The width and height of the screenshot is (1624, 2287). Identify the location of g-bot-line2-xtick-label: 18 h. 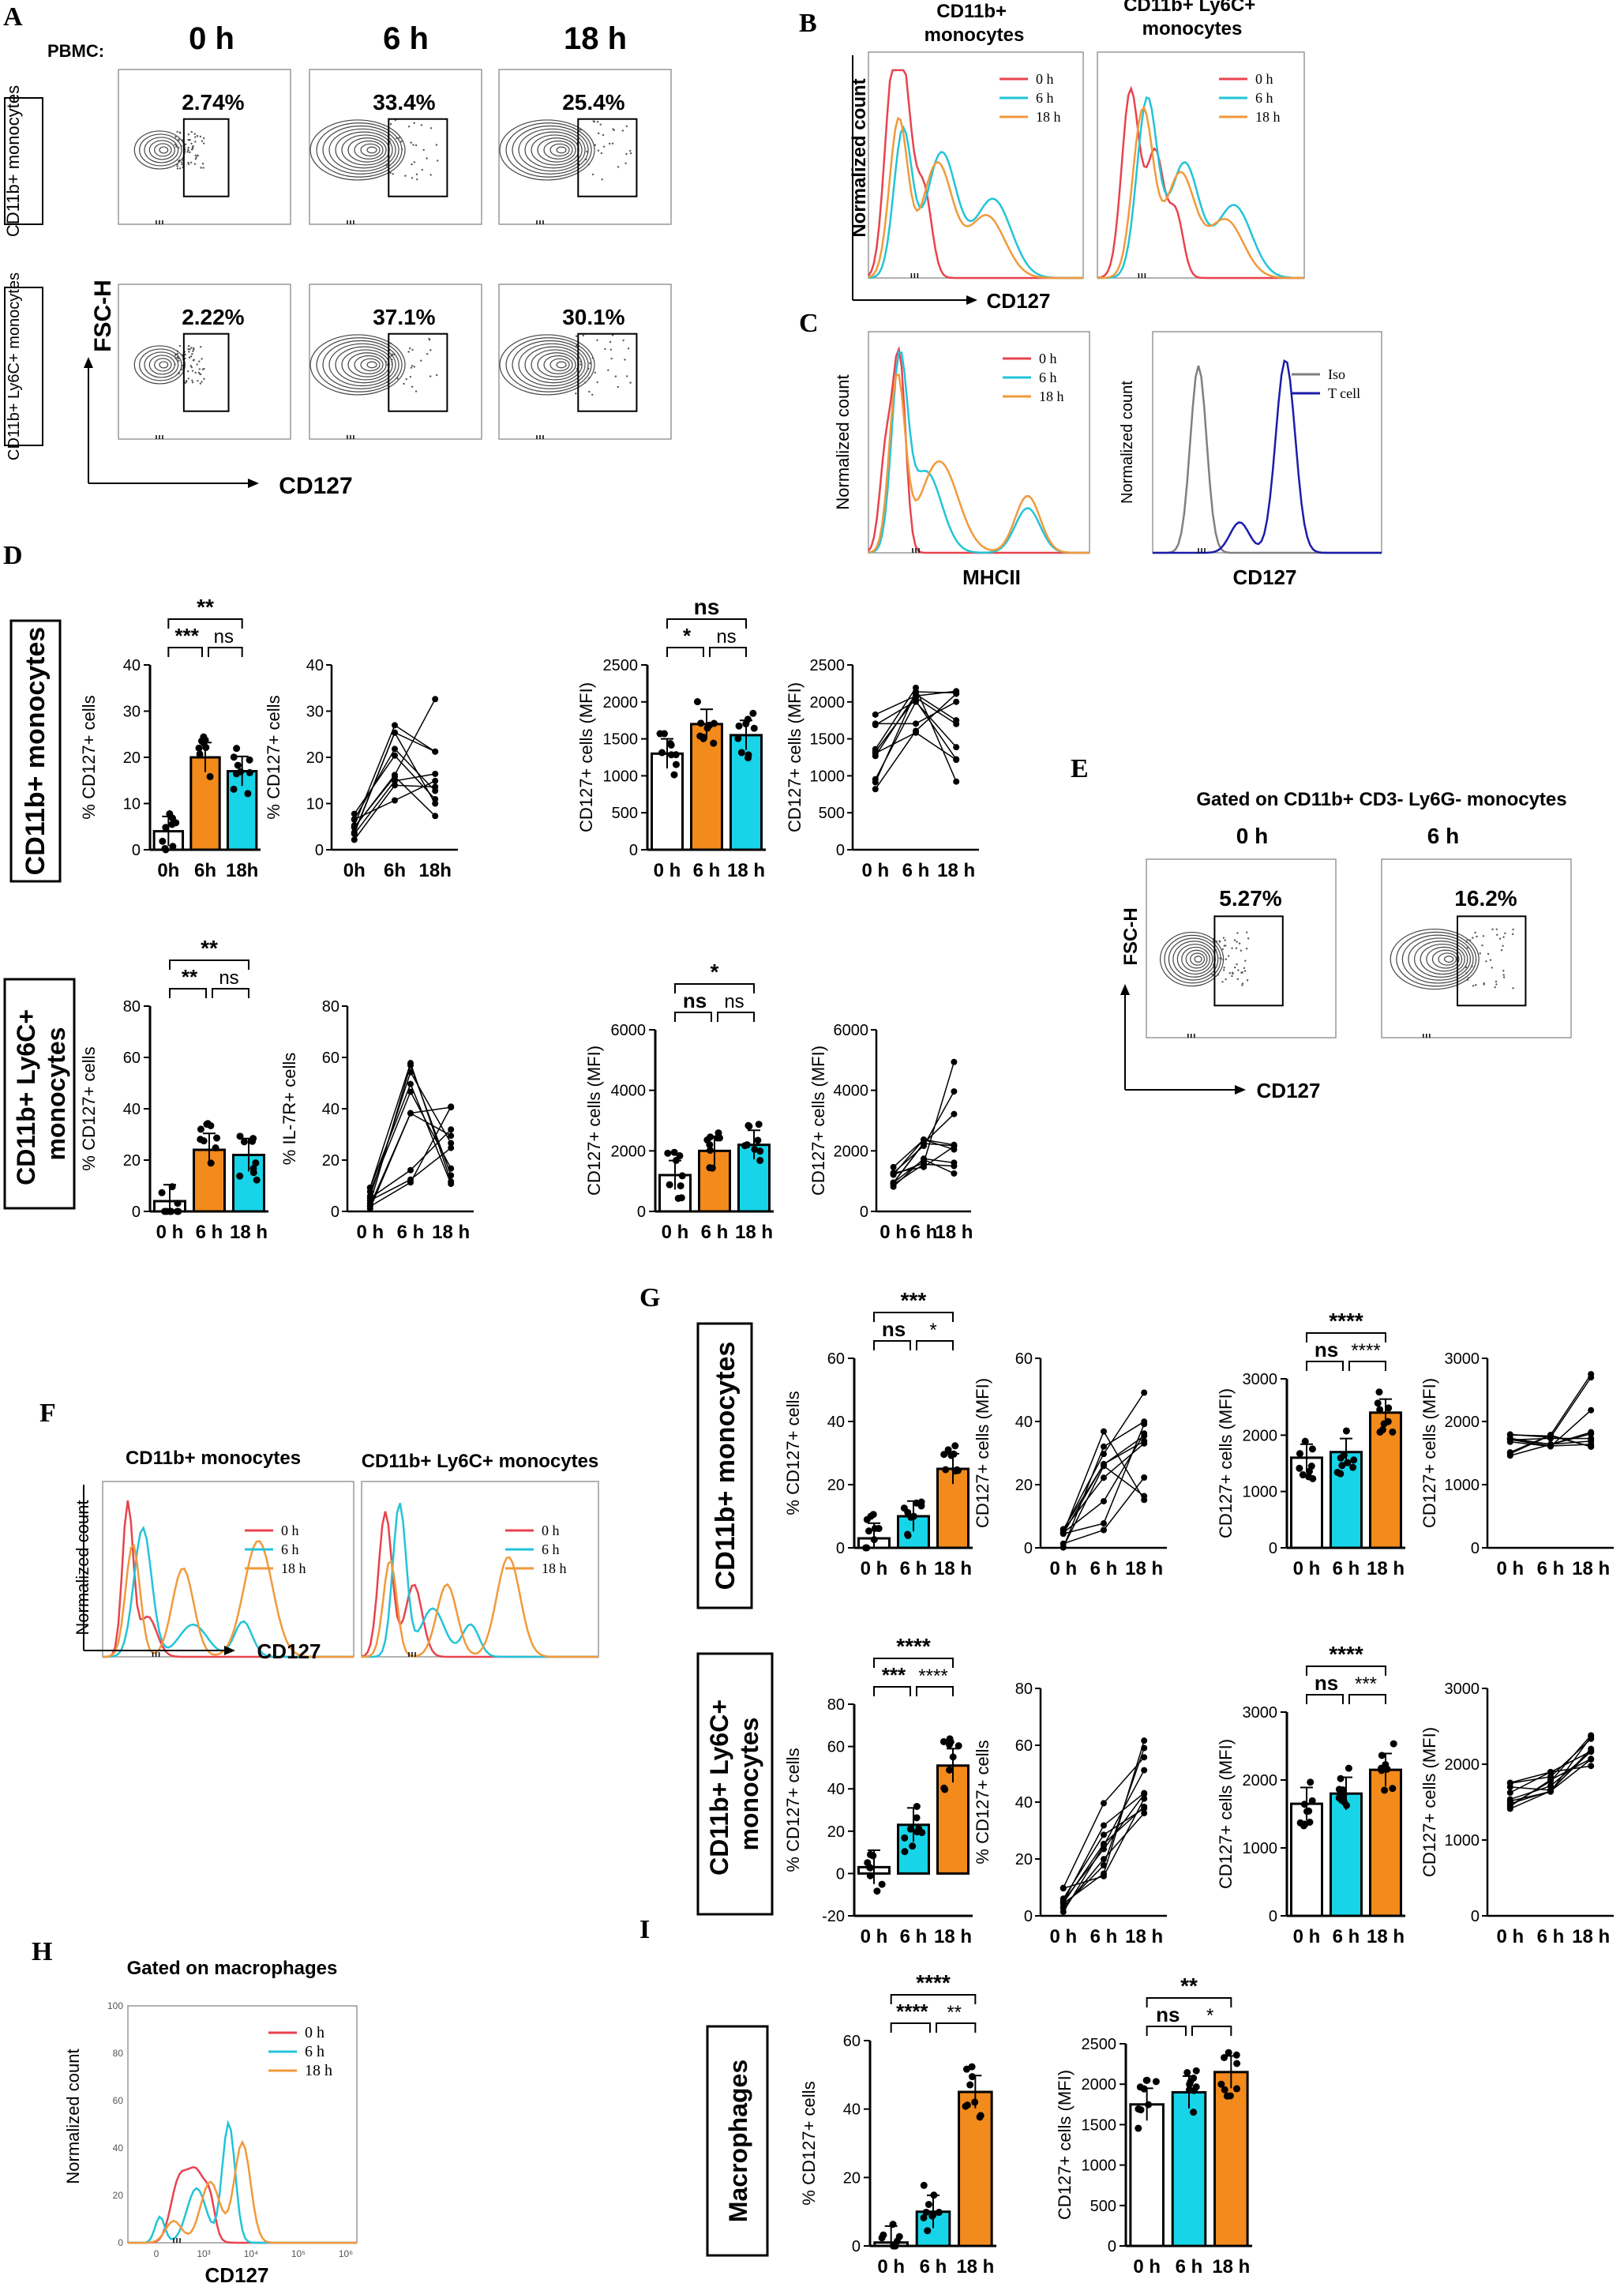
(1591, 1937).